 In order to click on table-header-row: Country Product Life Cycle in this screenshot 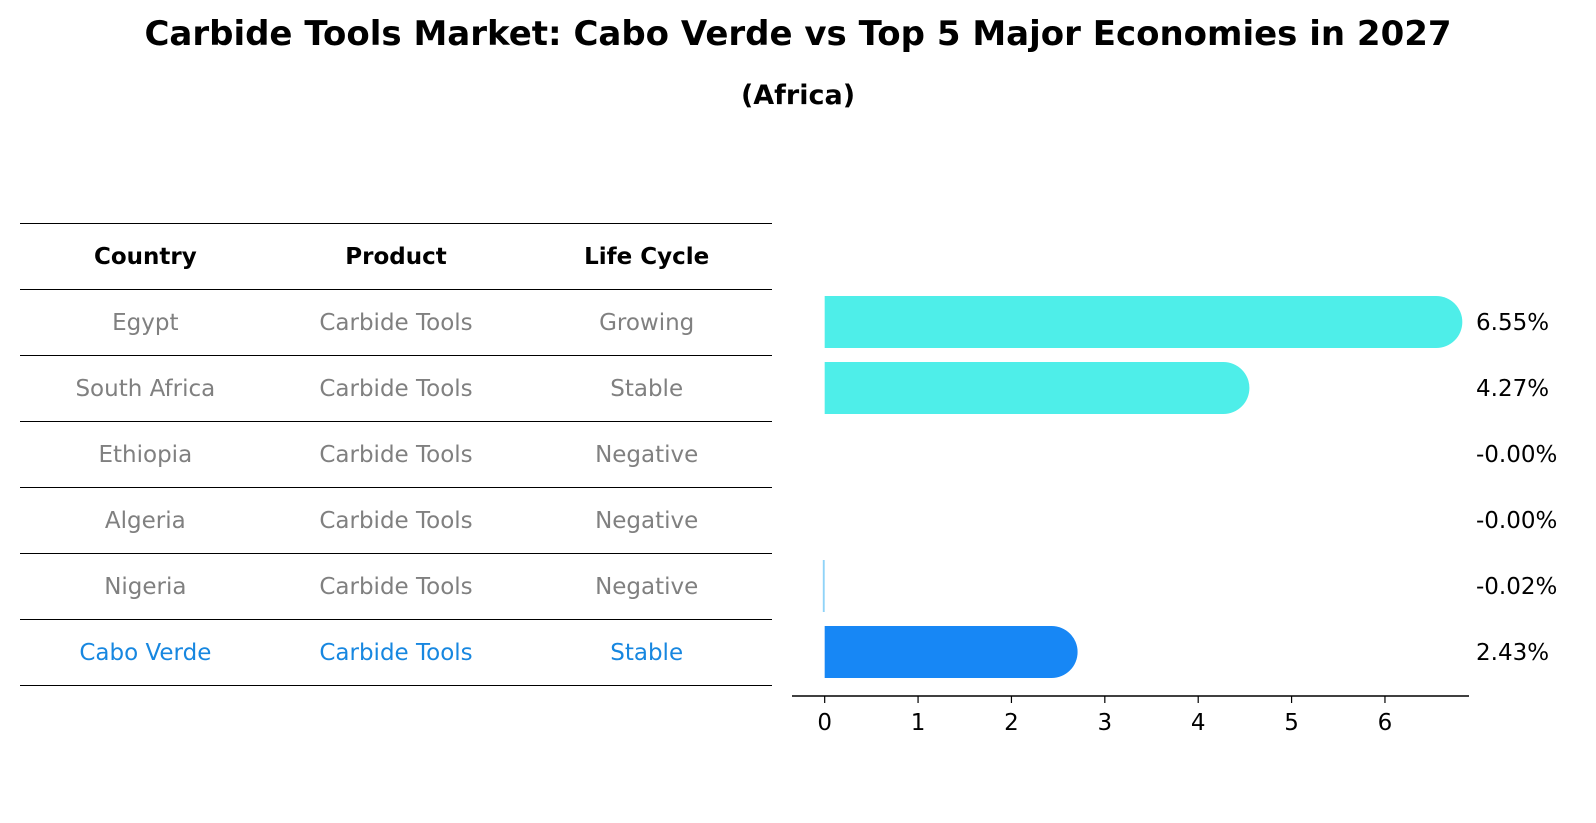, I will do `click(396, 256)`.